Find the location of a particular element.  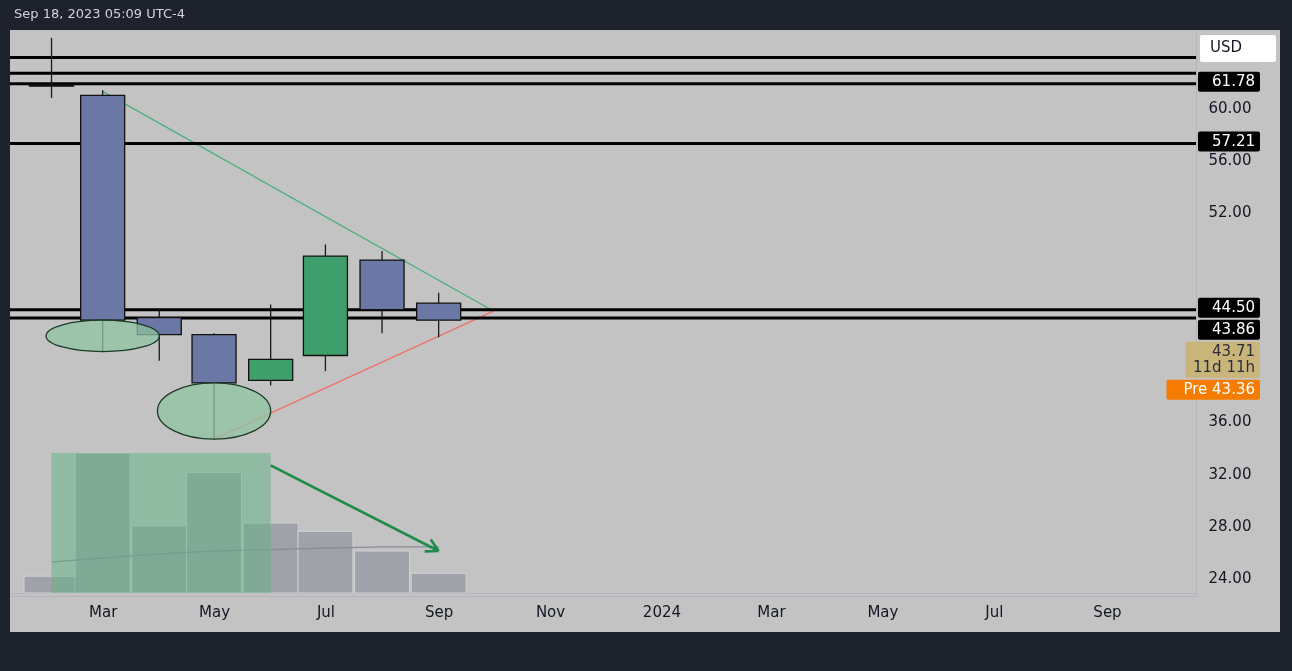

ref-line-label: 44.50 is located at coordinates (1233, 306).